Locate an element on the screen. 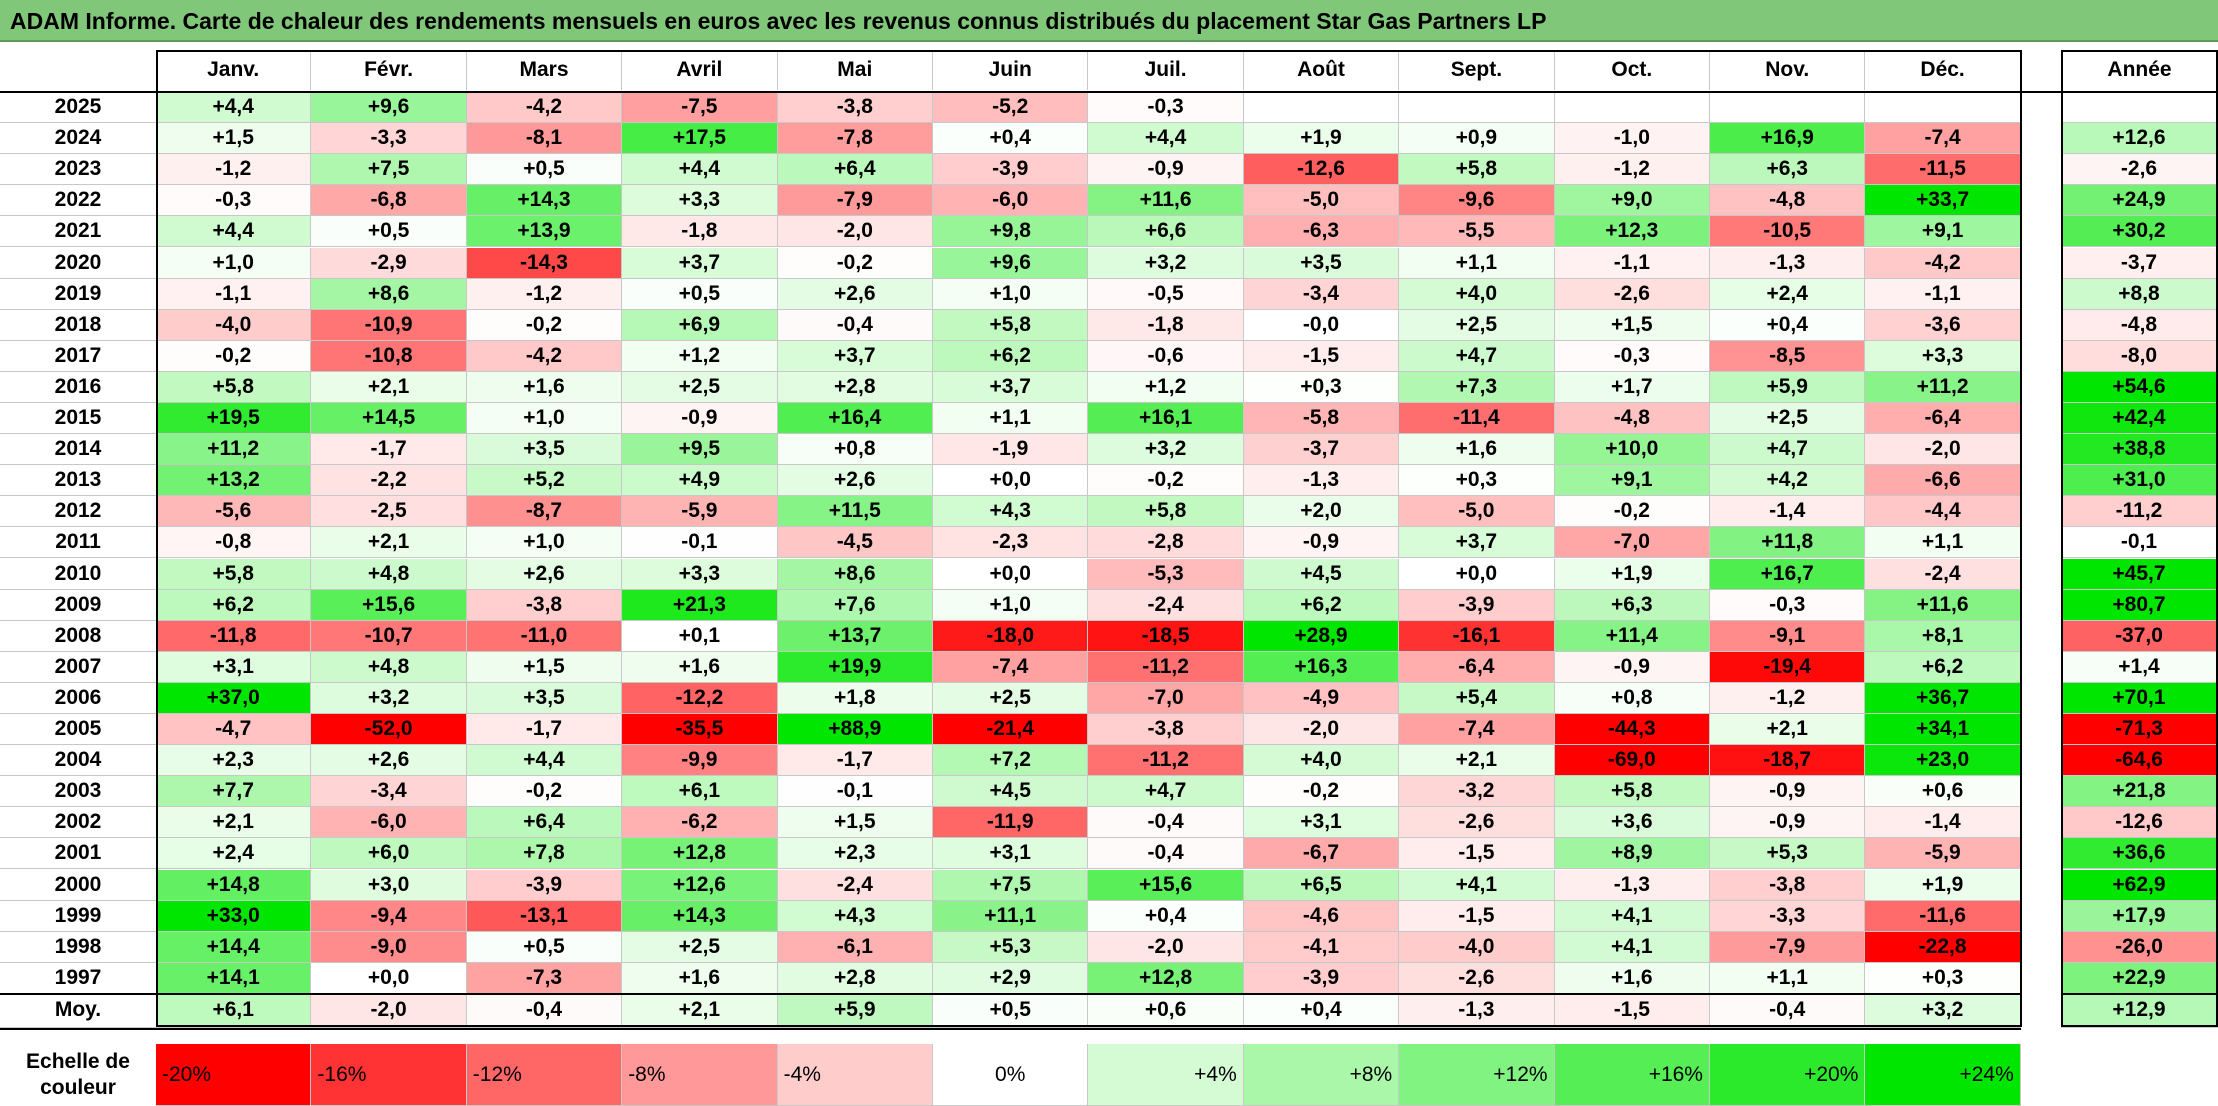 The width and height of the screenshot is (2218, 1106). heatmap-cell: -7,9 is located at coordinates (1788, 947).